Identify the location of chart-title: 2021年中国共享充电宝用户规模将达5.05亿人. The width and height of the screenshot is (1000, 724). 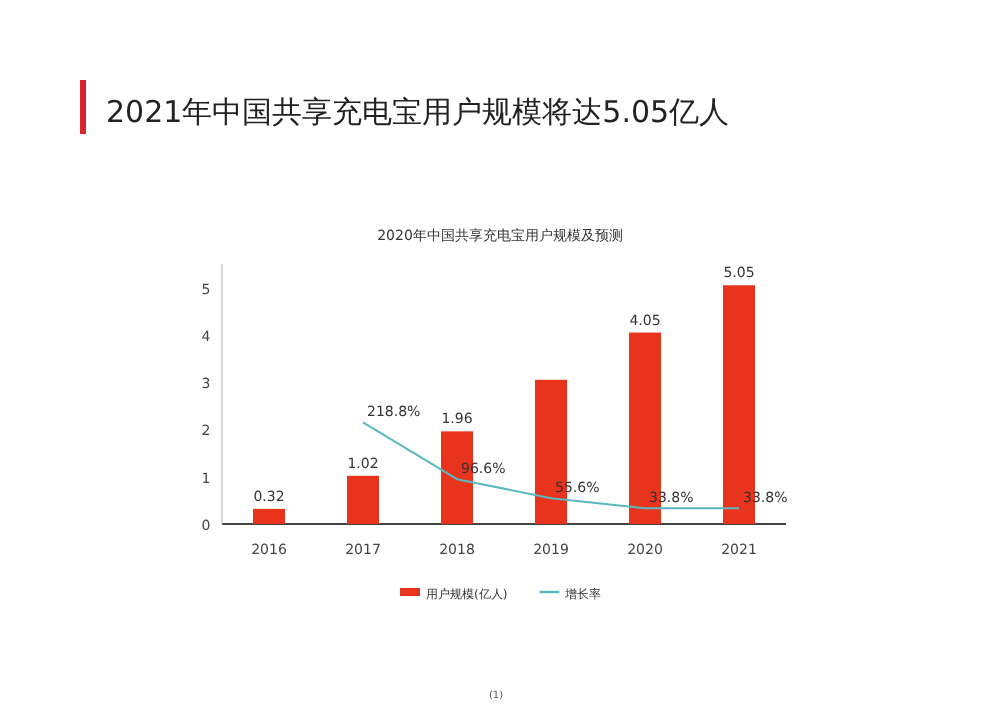
(418, 112).